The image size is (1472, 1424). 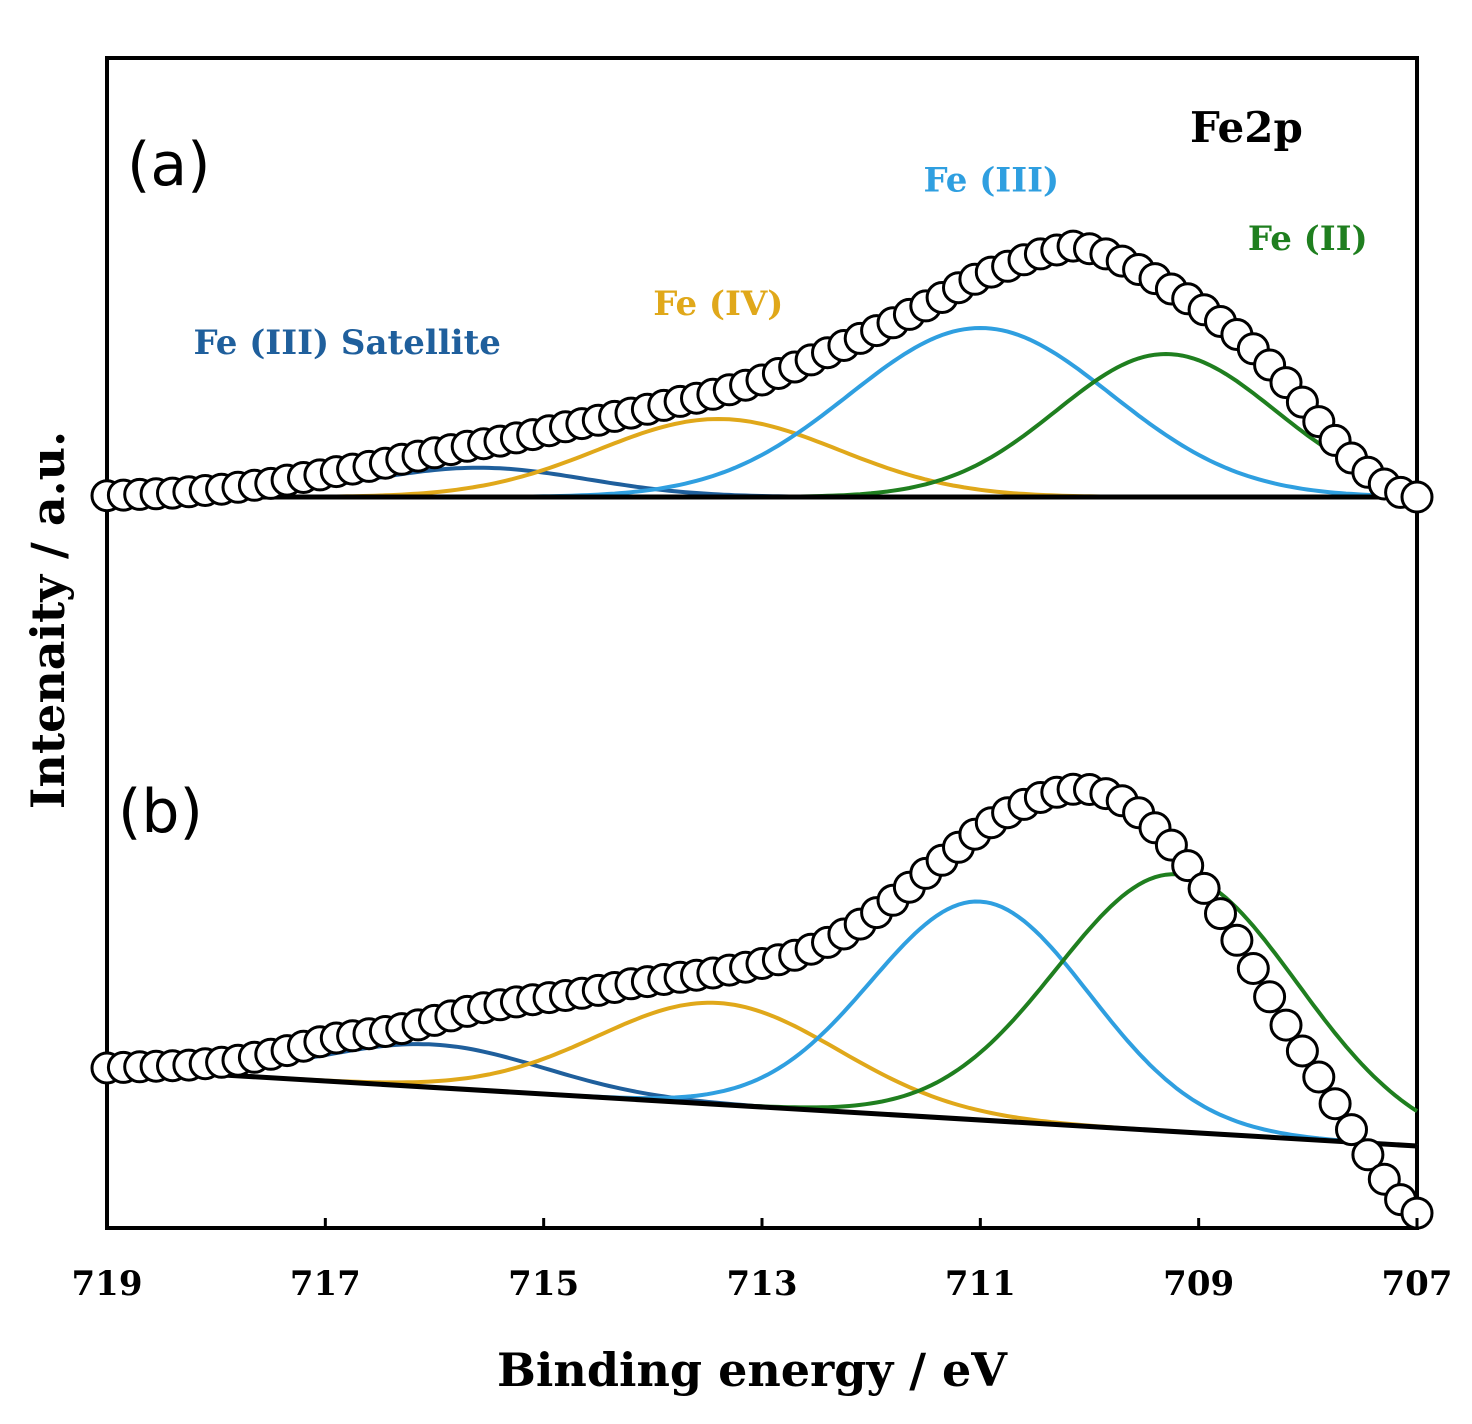 What do you see at coordinates (160, 812) in the screenshot?
I see `panel-label-b: (b)` at bounding box center [160, 812].